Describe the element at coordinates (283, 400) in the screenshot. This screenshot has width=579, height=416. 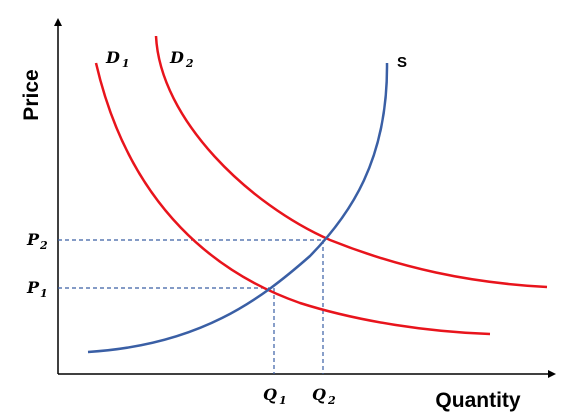
I see `q1-label-sub: 1` at that location.